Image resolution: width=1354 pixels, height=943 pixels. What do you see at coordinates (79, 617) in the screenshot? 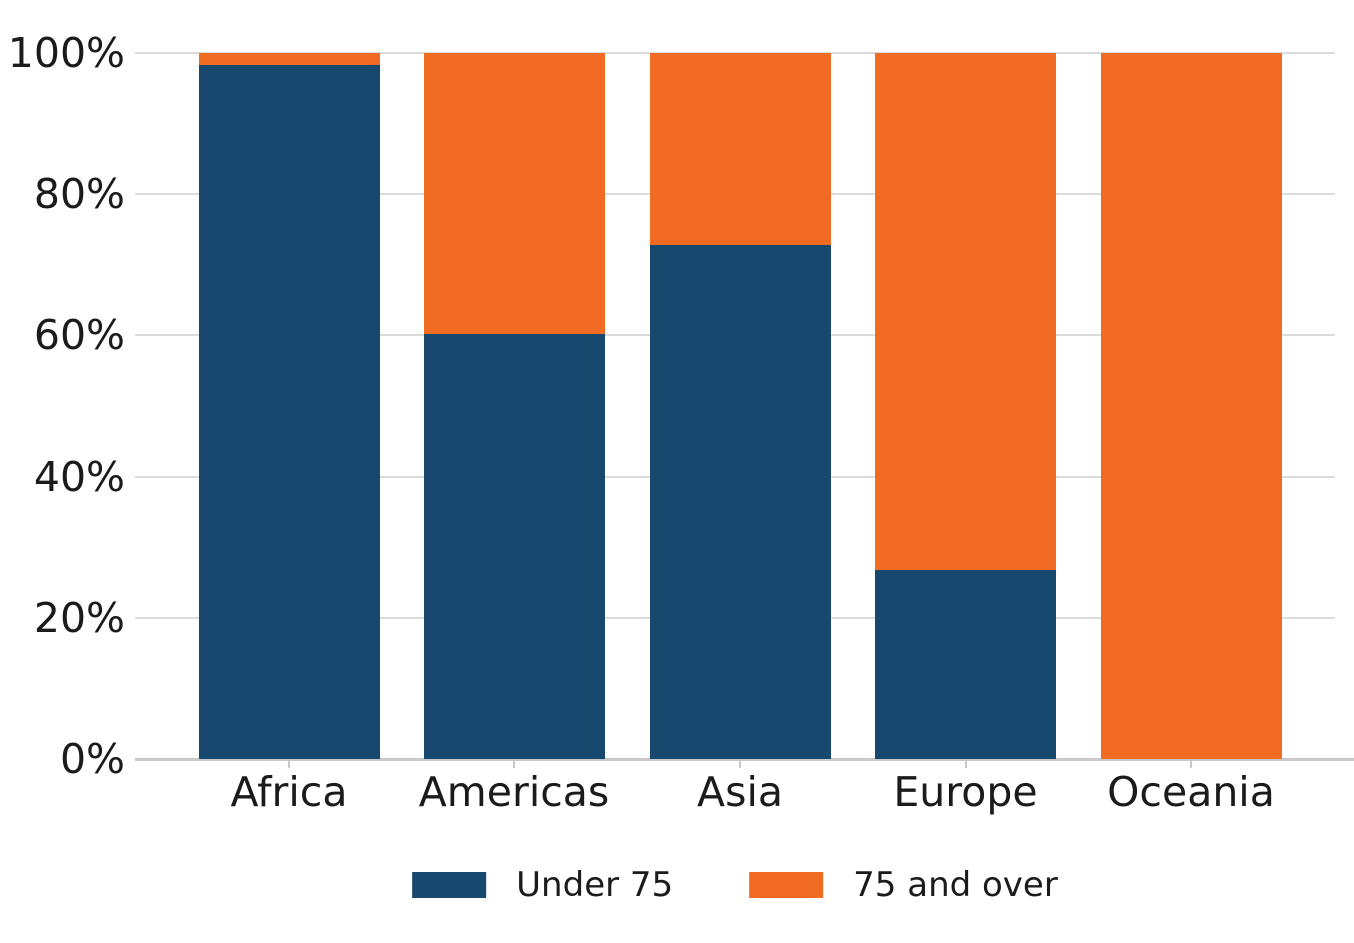
I see `y-tick-label: 20%` at bounding box center [79, 617].